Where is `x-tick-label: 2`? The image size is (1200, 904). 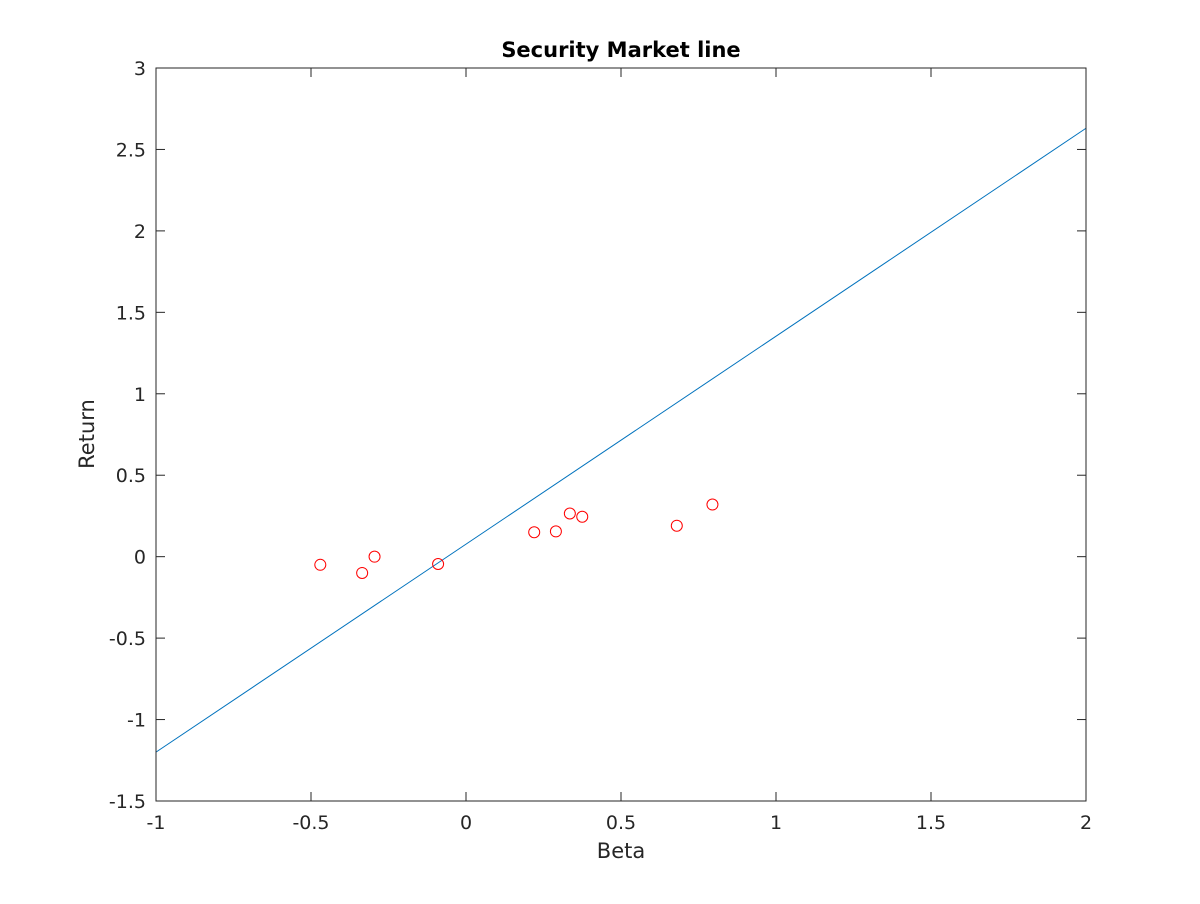
x-tick-label: 2 is located at coordinates (1086, 823).